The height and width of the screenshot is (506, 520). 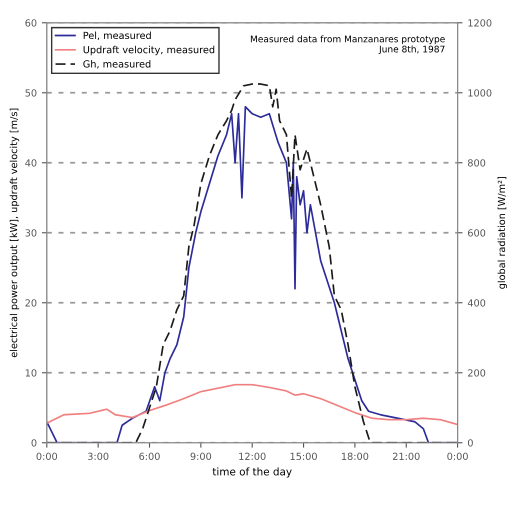 What do you see at coordinates (303, 456) in the screenshot?
I see `x-tick-label: 15:00` at bounding box center [303, 456].